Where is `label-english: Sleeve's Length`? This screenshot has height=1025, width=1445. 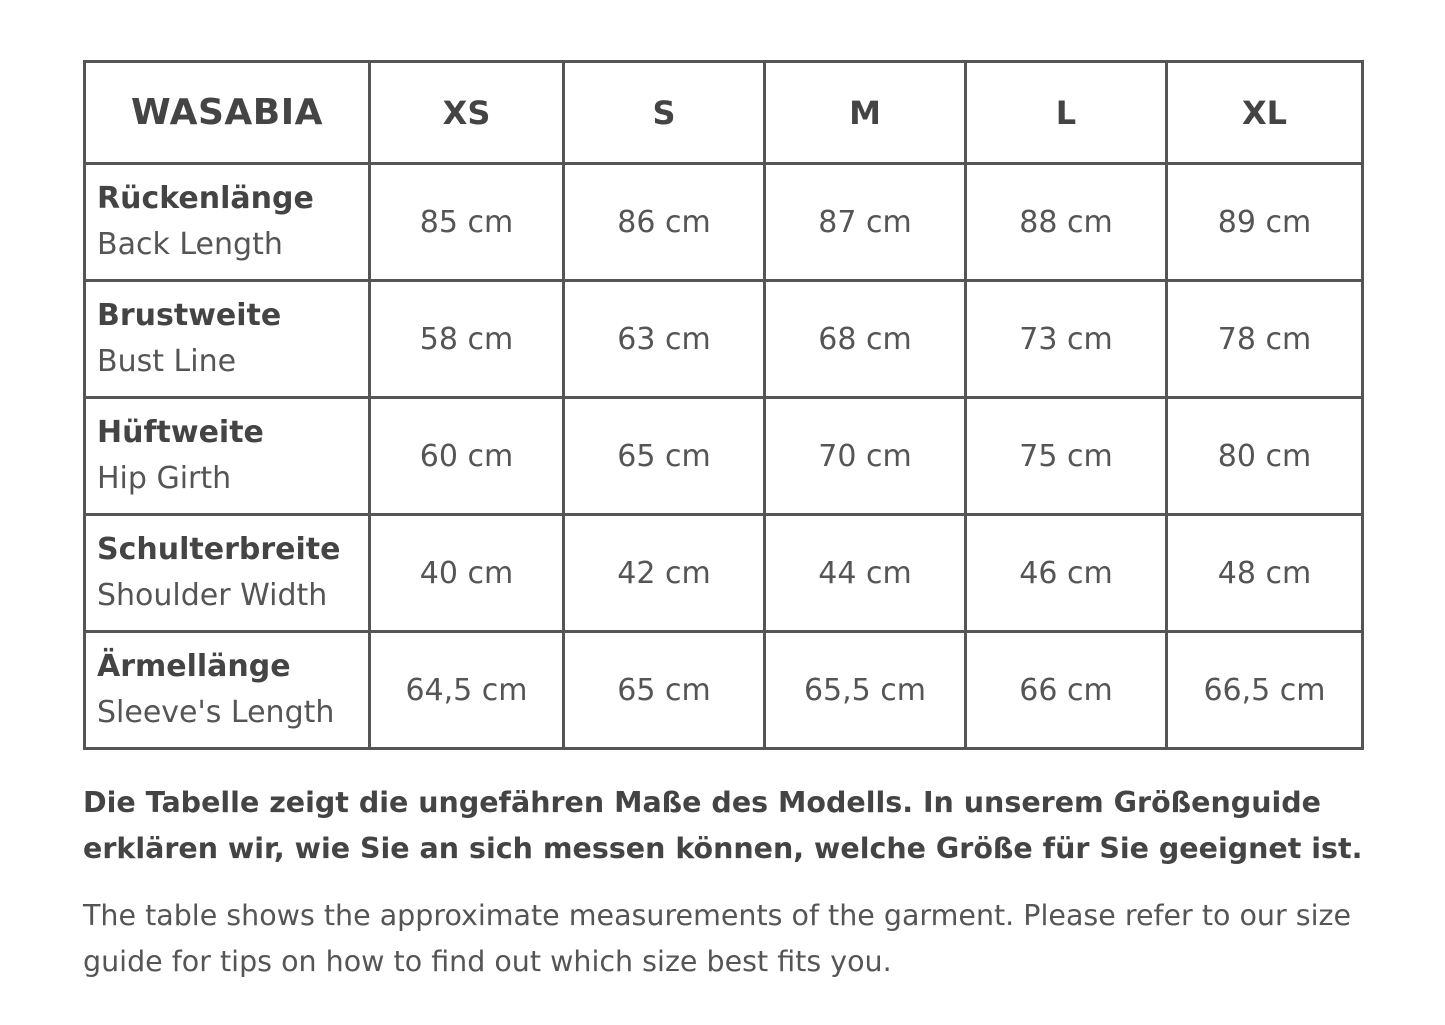
label-english: Sleeve's Length is located at coordinates (216, 712).